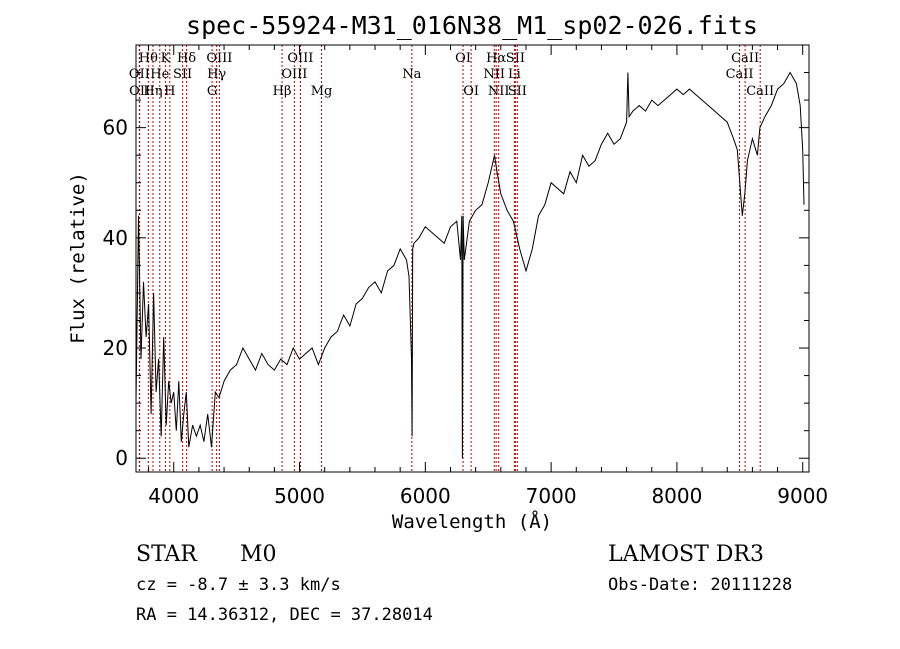 Image resolution: width=900 pixels, height=649 pixels. What do you see at coordinates (166, 58) in the screenshot?
I see `line-label-1: K` at bounding box center [166, 58].